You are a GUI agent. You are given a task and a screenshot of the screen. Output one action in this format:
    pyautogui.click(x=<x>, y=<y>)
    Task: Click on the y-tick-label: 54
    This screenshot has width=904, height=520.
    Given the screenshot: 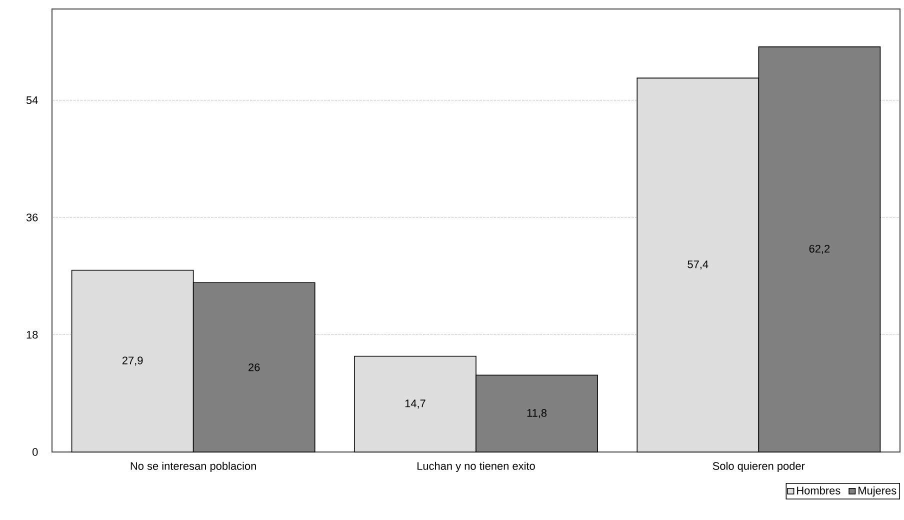 What is the action you would take?
    pyautogui.click(x=32, y=100)
    